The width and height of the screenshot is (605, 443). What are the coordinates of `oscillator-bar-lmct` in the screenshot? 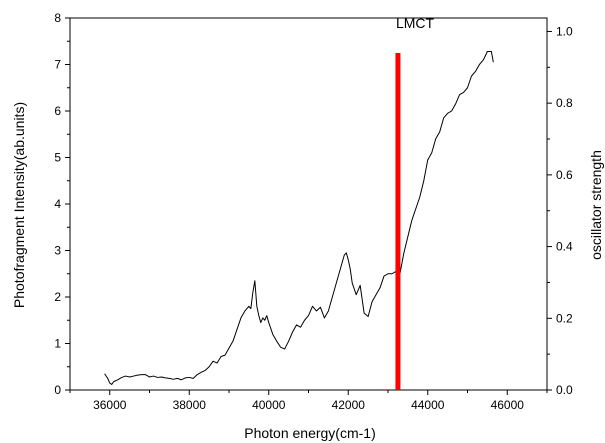 It's located at (398, 221).